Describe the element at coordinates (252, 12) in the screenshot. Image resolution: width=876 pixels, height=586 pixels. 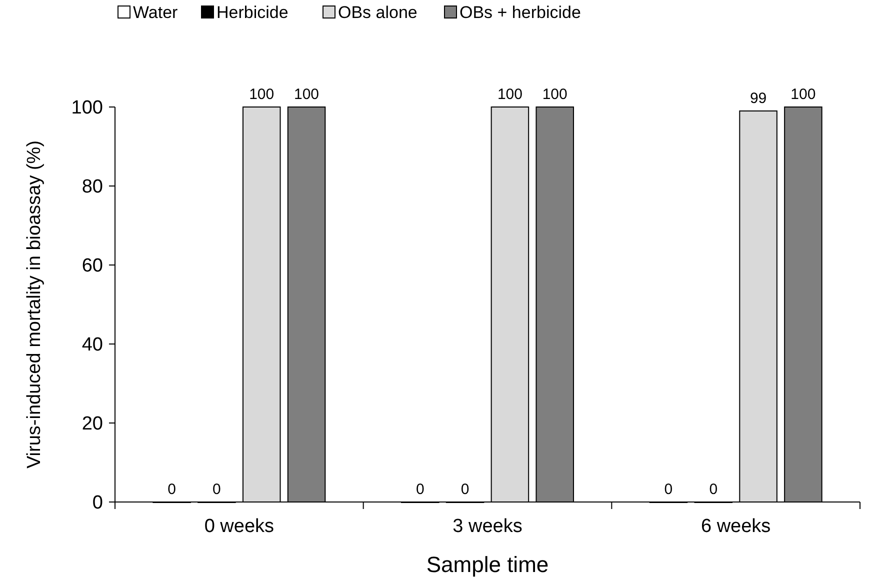
I see `legend-label: Herbicide` at that location.